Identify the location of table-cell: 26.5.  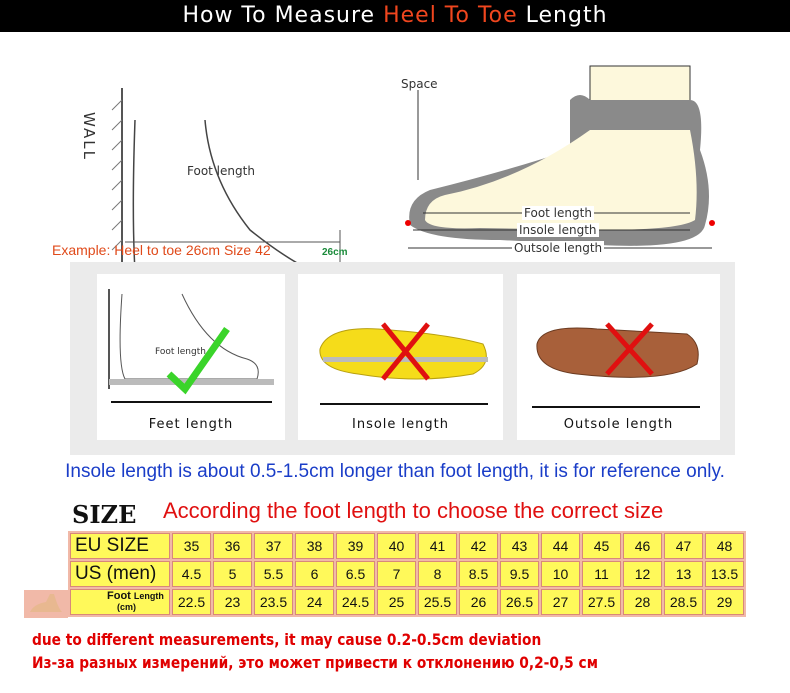
(519, 602).